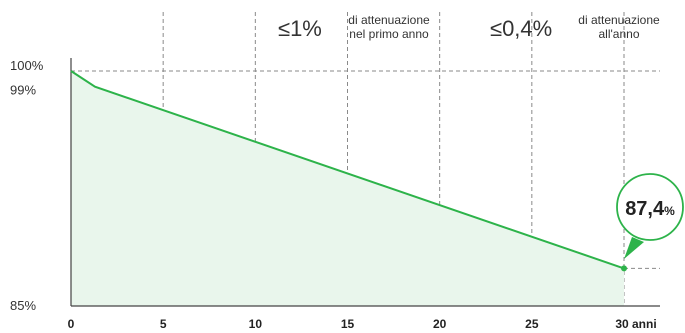  I want to click on x-tick-label-4: 20, so click(440, 324).